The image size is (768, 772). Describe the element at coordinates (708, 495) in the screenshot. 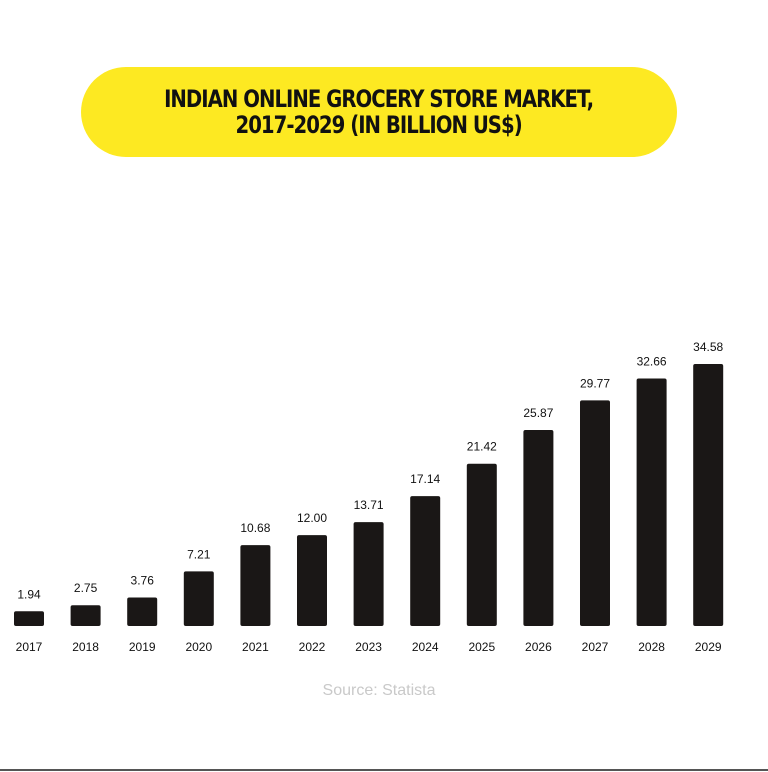

I see `bar-2029` at that location.